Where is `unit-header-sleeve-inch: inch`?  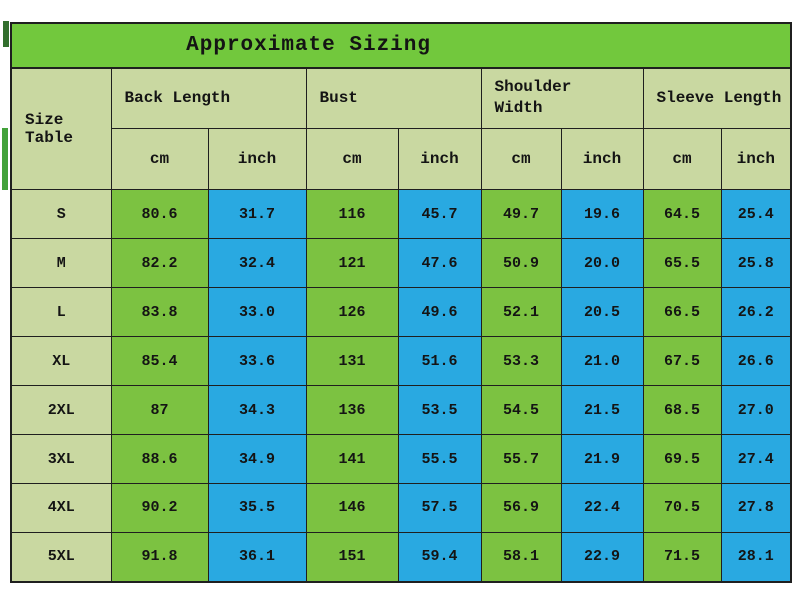 unit-header-sleeve-inch: inch is located at coordinates (756, 159).